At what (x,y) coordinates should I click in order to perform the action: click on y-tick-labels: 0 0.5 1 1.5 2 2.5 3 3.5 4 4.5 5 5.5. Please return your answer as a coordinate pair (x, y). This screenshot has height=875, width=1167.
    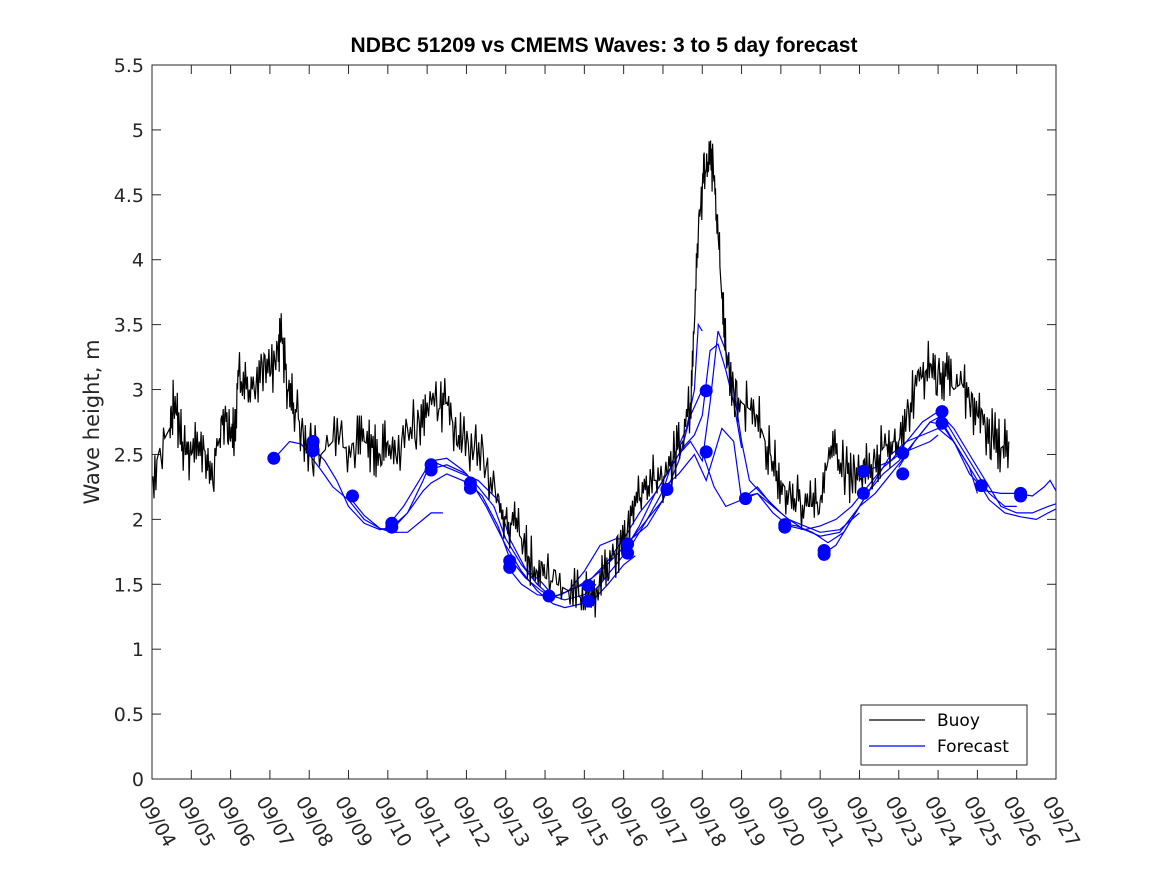
    Looking at the image, I should click on (129, 423).